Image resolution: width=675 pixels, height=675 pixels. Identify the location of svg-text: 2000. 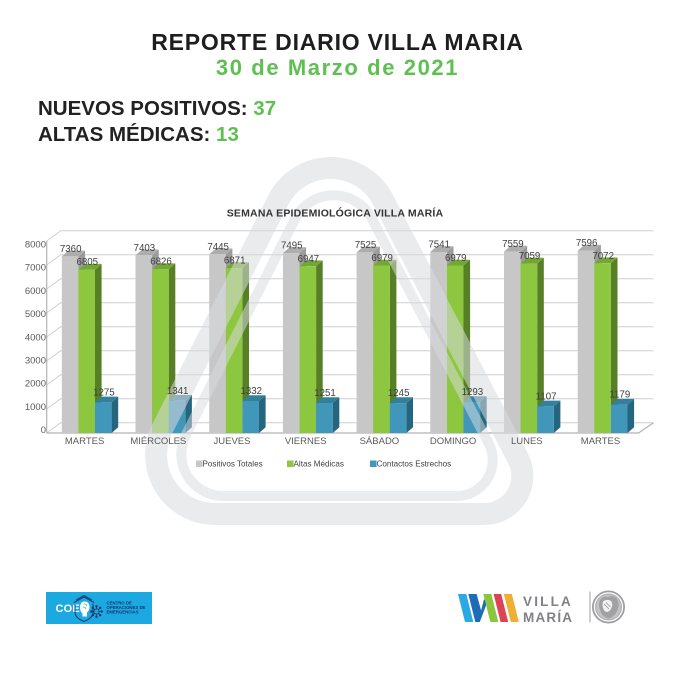
(35, 384).